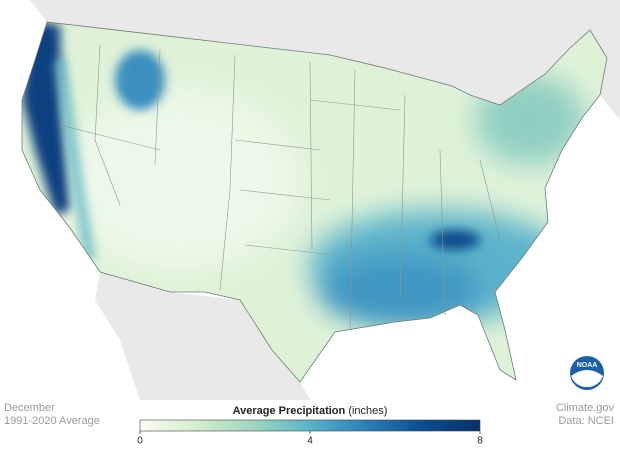  Describe the element at coordinates (29, 408) in the screenshot. I see `period: December` at that location.